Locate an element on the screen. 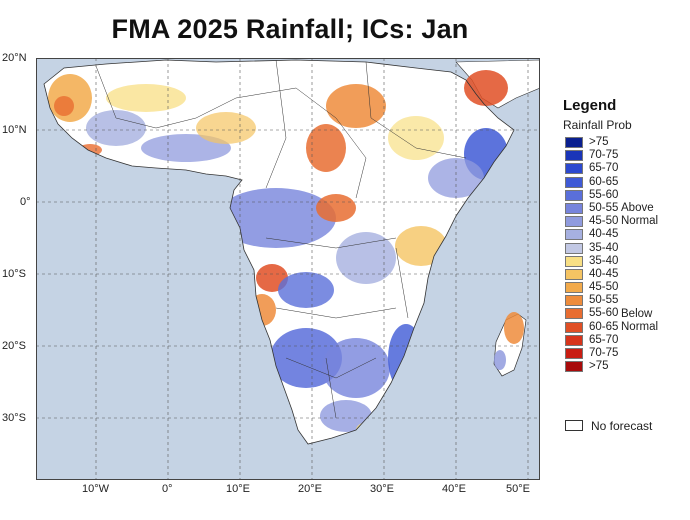 The height and width of the screenshot is (520, 690). lat-label-20n: 20°N is located at coordinates (14, 58).